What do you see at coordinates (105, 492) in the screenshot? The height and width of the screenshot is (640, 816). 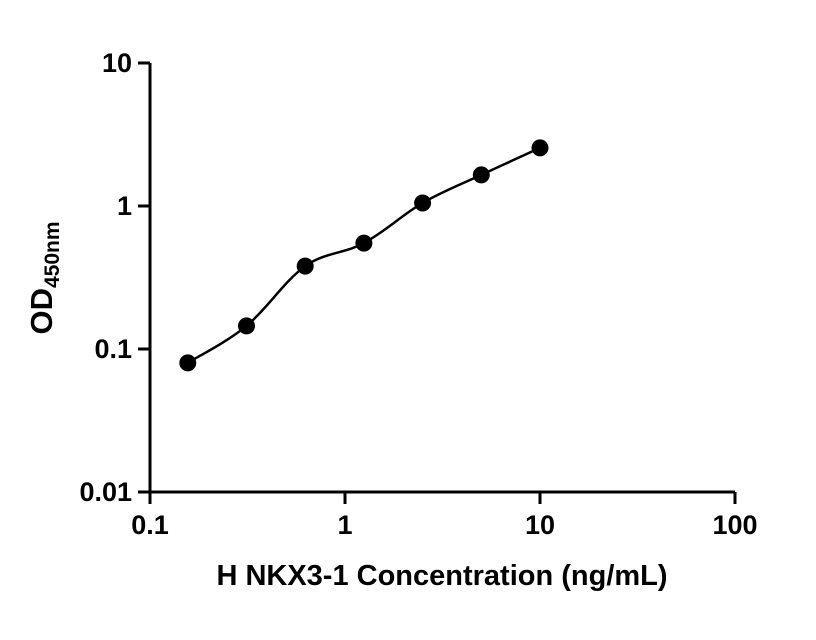 I see `y-tick-label: 0.01` at bounding box center [105, 492].